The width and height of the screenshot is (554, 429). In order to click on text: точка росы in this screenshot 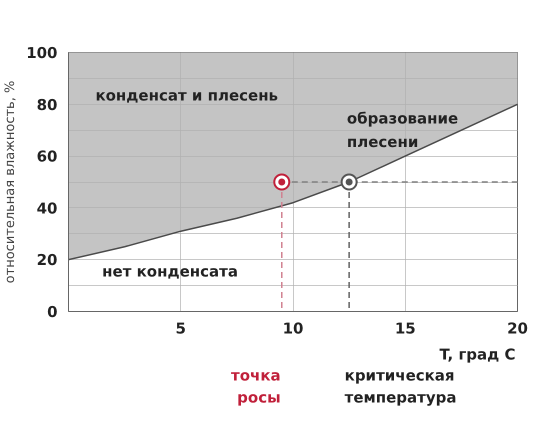, I will do `click(256, 386)`.